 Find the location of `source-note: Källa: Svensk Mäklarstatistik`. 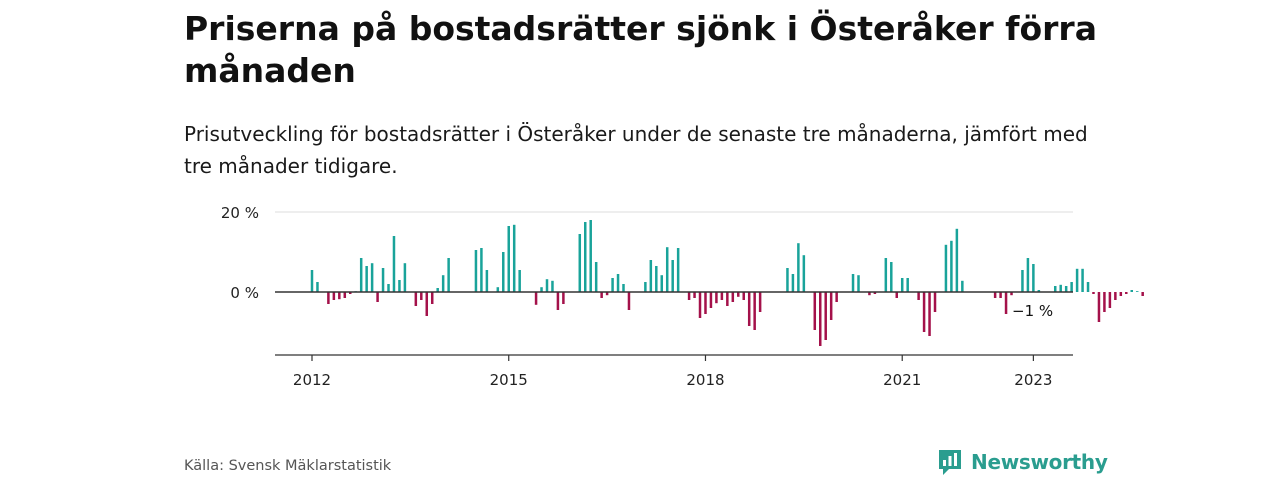

source-note: Källa: Svensk Mäklarstatistik is located at coordinates (288, 466).